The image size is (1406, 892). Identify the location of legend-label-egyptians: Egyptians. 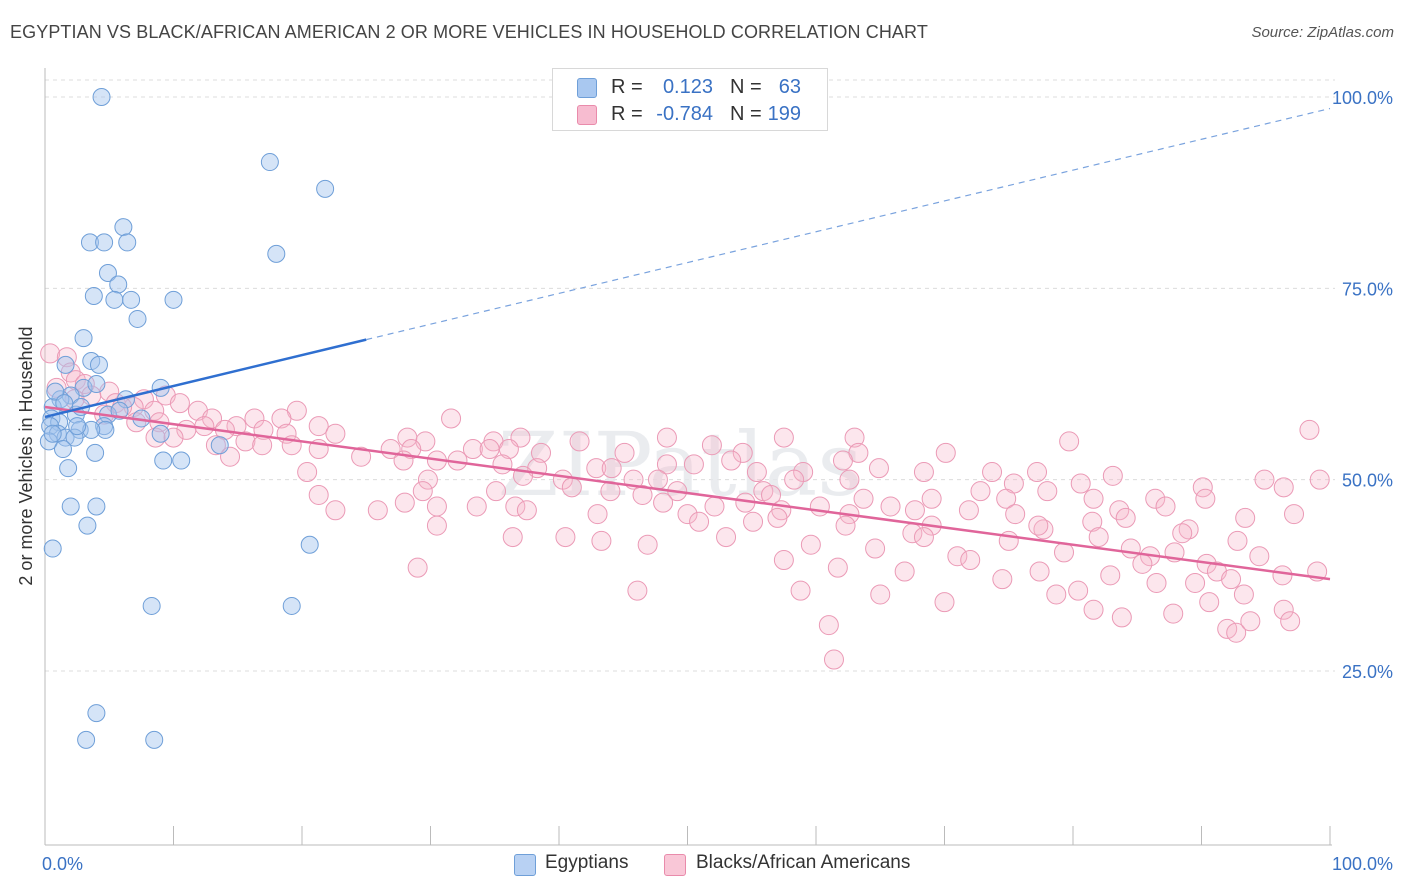
(587, 862).